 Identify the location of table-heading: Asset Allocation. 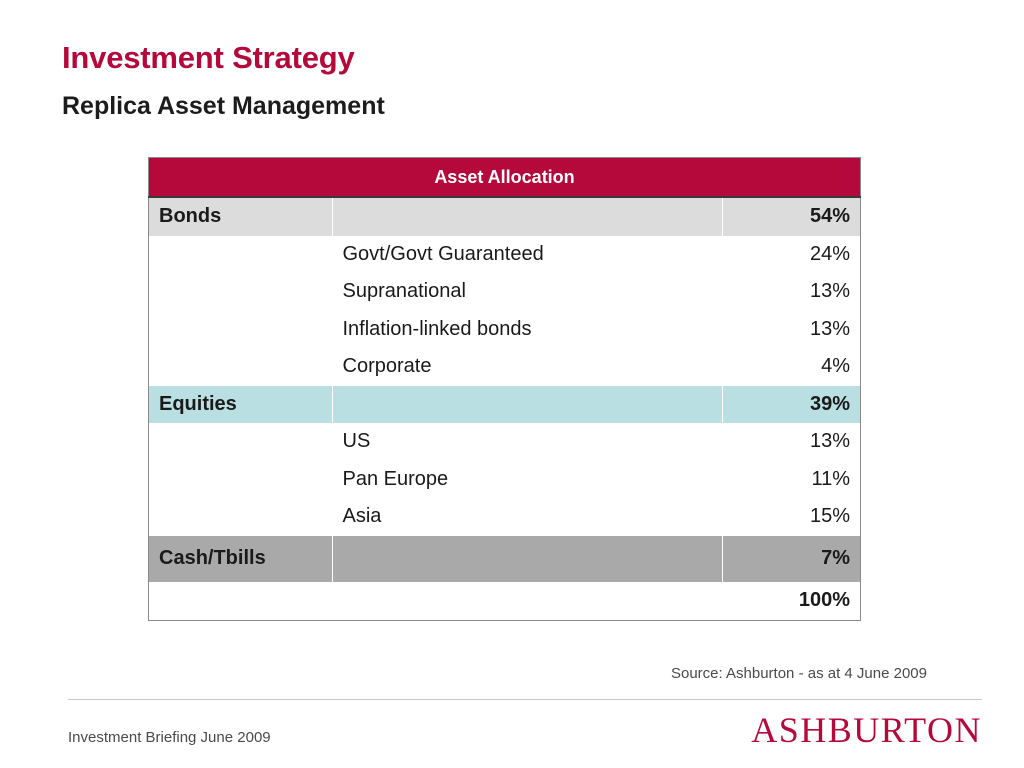
(504, 177).